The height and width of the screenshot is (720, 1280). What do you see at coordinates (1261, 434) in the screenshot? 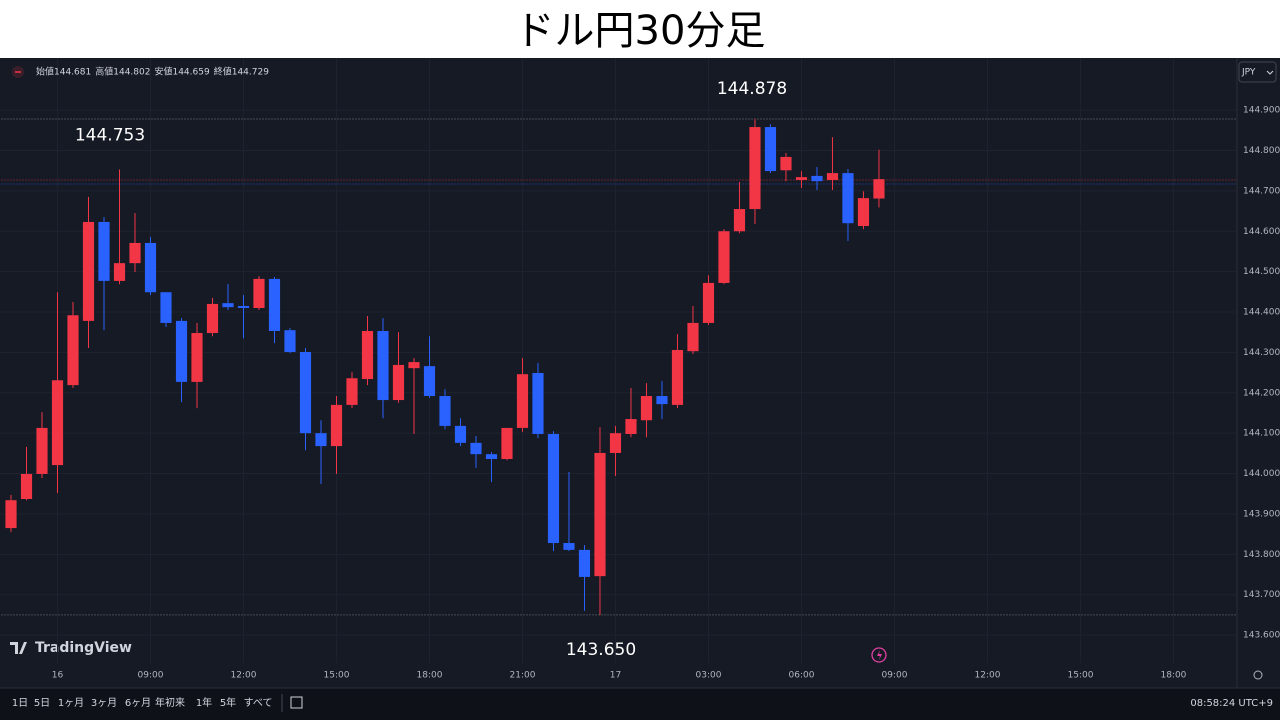
I see `y-tick-label: 144.100` at bounding box center [1261, 434].